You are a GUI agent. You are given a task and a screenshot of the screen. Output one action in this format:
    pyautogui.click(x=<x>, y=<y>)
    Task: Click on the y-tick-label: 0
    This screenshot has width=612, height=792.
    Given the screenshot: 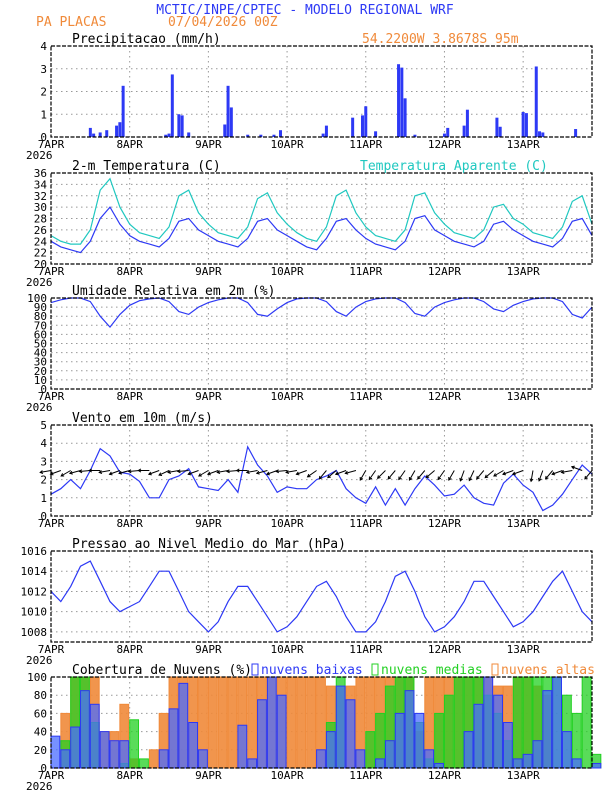 What is the action you would take?
    pyautogui.click(x=43, y=389)
    